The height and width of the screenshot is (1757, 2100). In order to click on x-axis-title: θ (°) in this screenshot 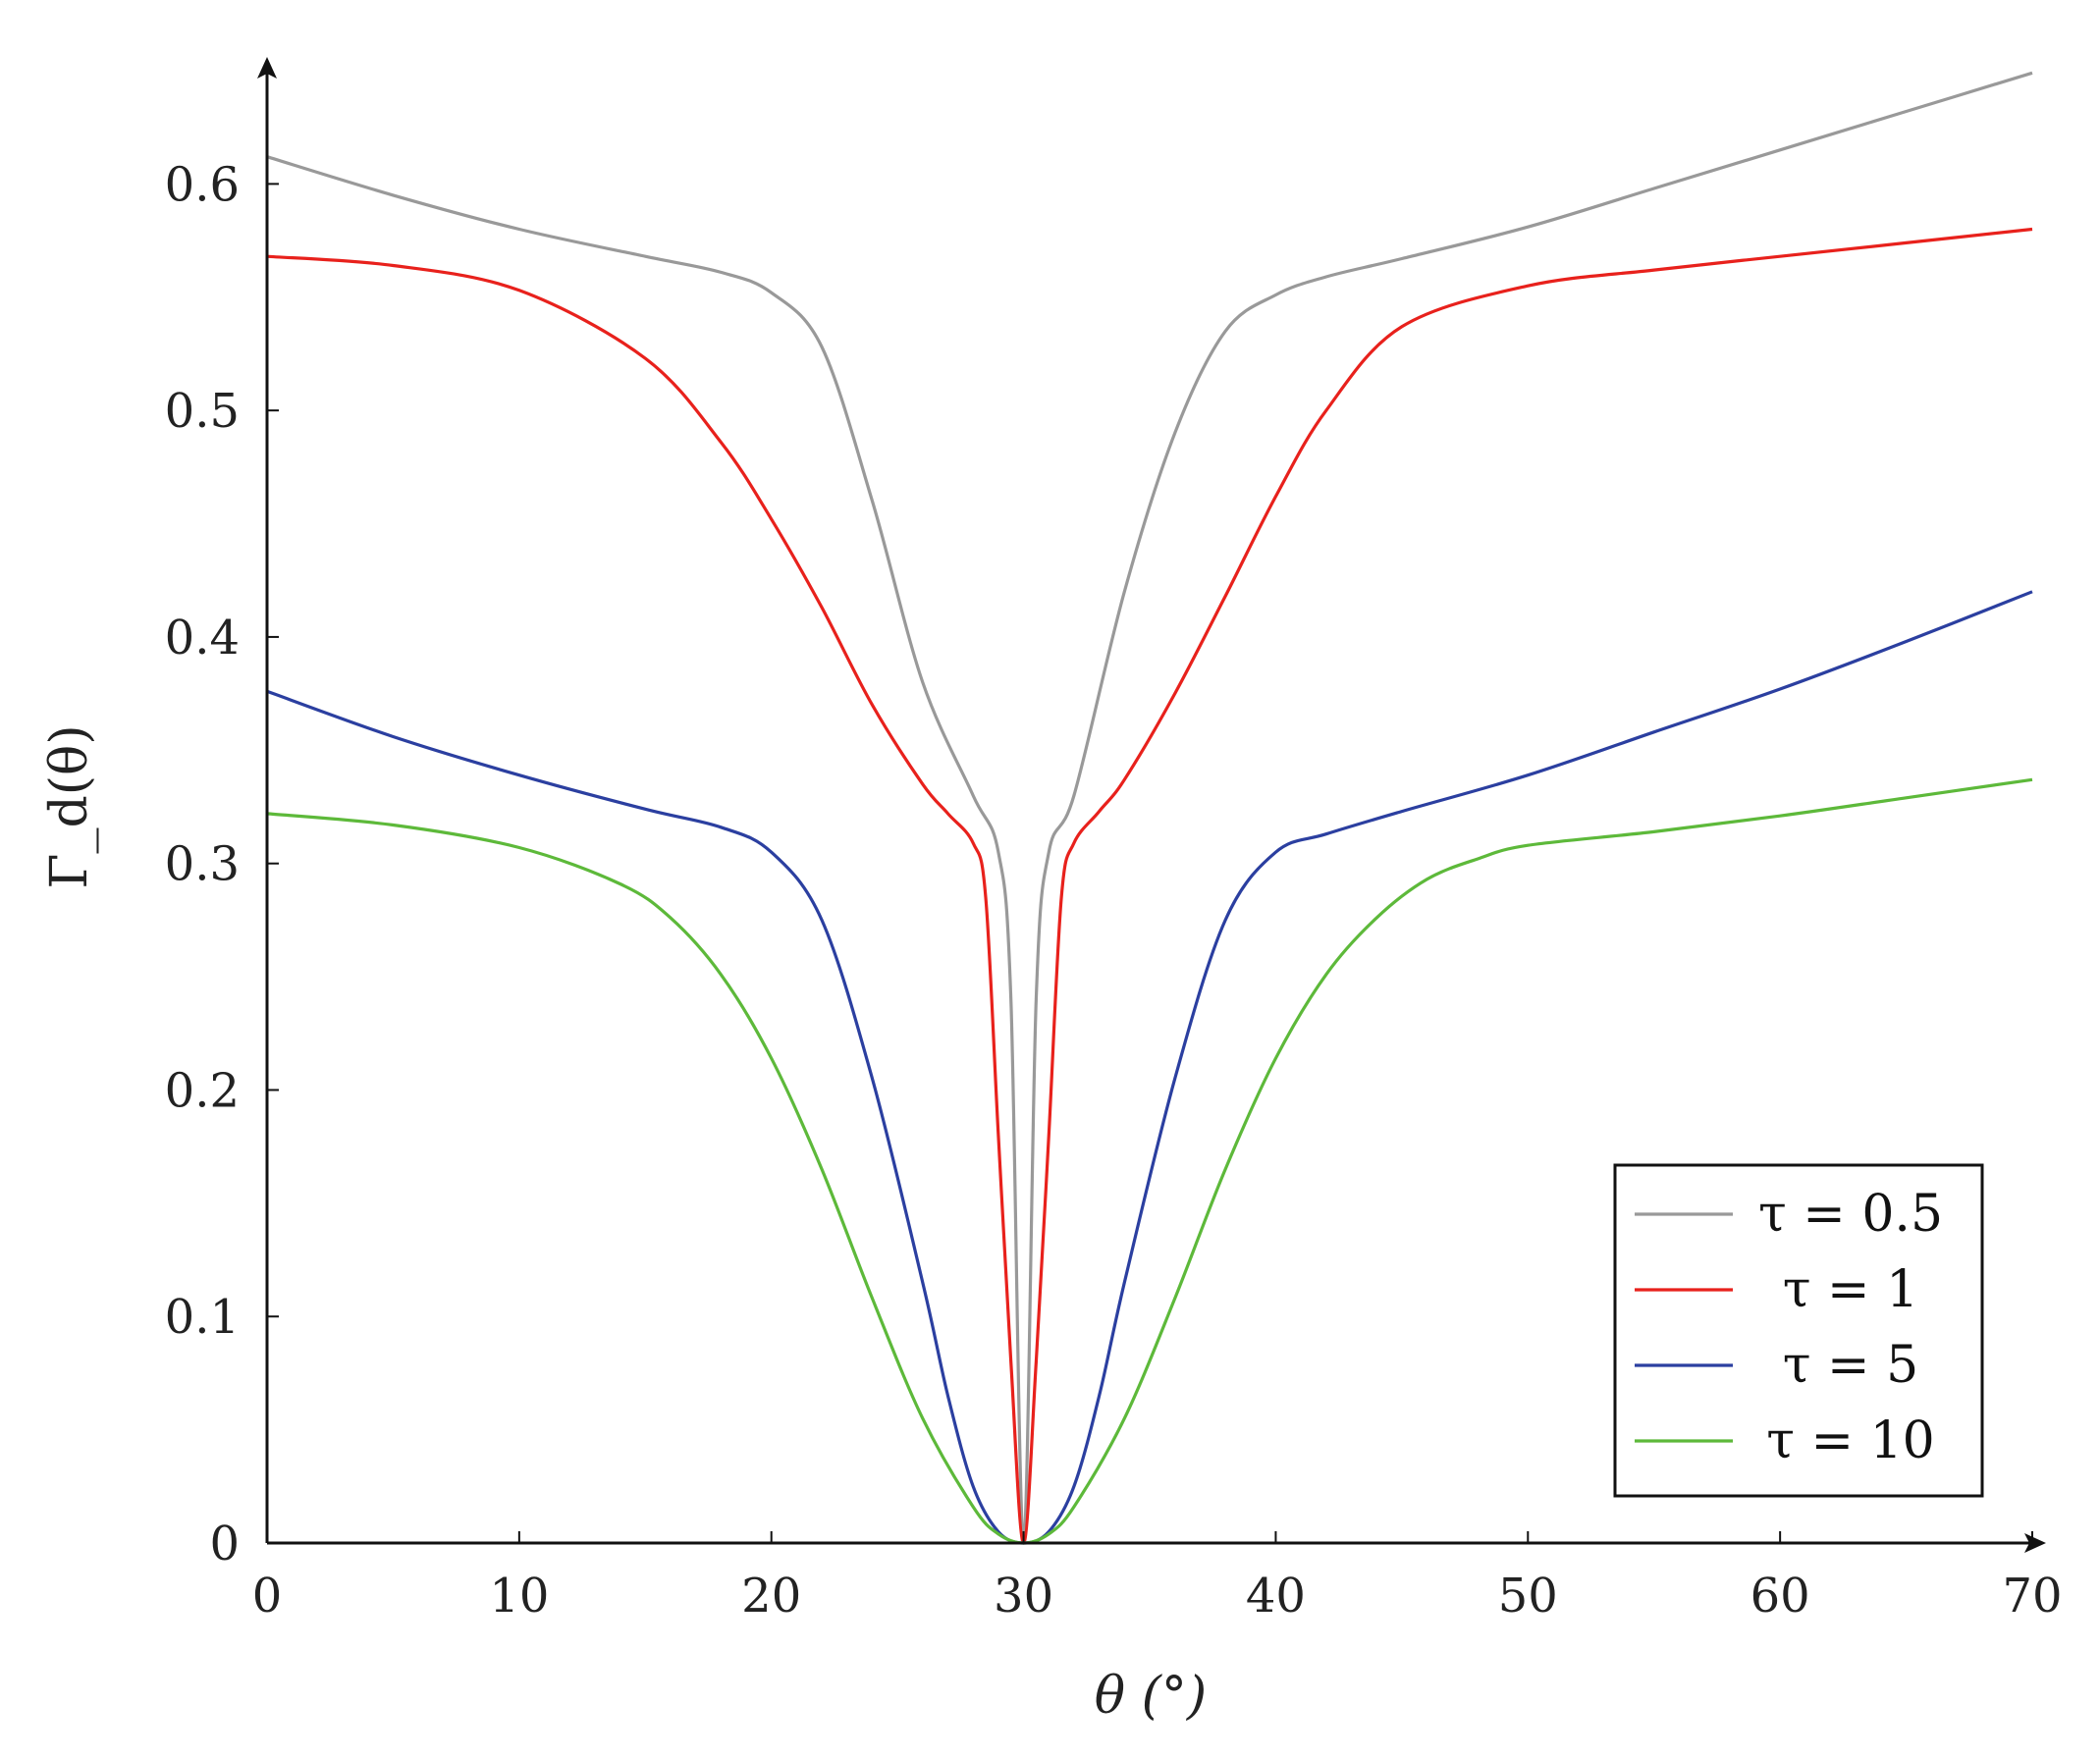, I will do `click(1151, 1697)`.